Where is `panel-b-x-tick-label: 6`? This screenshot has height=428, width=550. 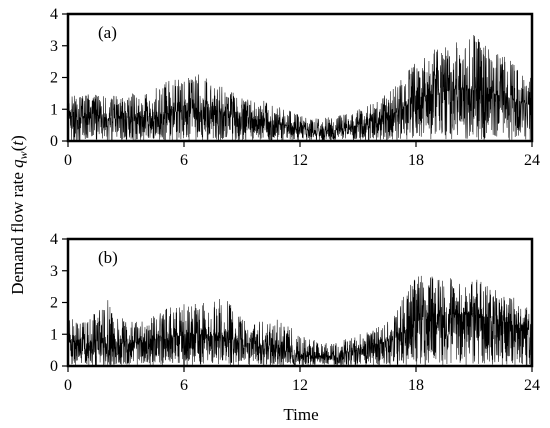
panel-b-x-tick-label: 6 is located at coordinates (184, 385).